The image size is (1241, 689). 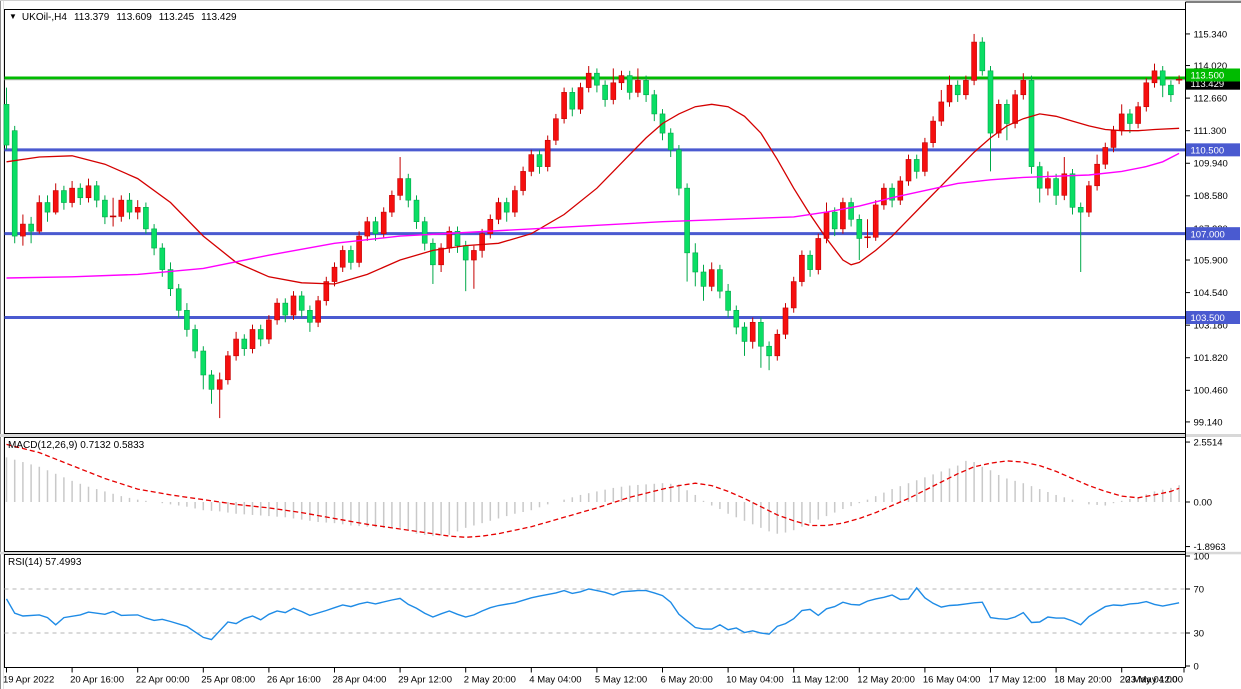 What do you see at coordinates (621, 680) in the screenshot?
I see `time-tick-label: 5 May 12:00` at bounding box center [621, 680].